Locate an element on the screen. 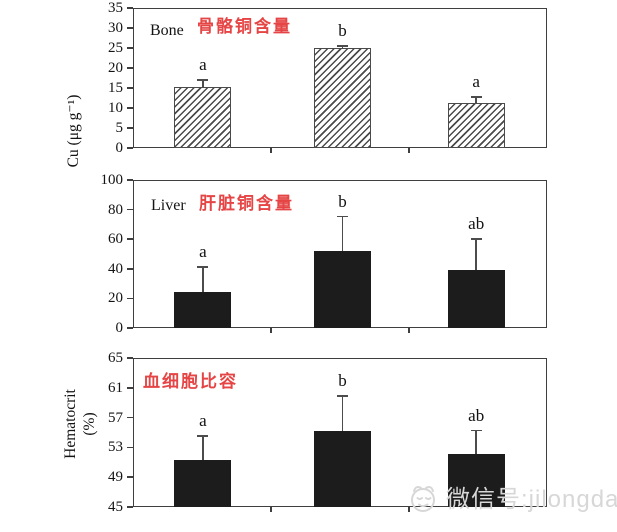 The height and width of the screenshot is (532, 617). panel-title-zh: 骨骼铜含量 is located at coordinates (244, 26).